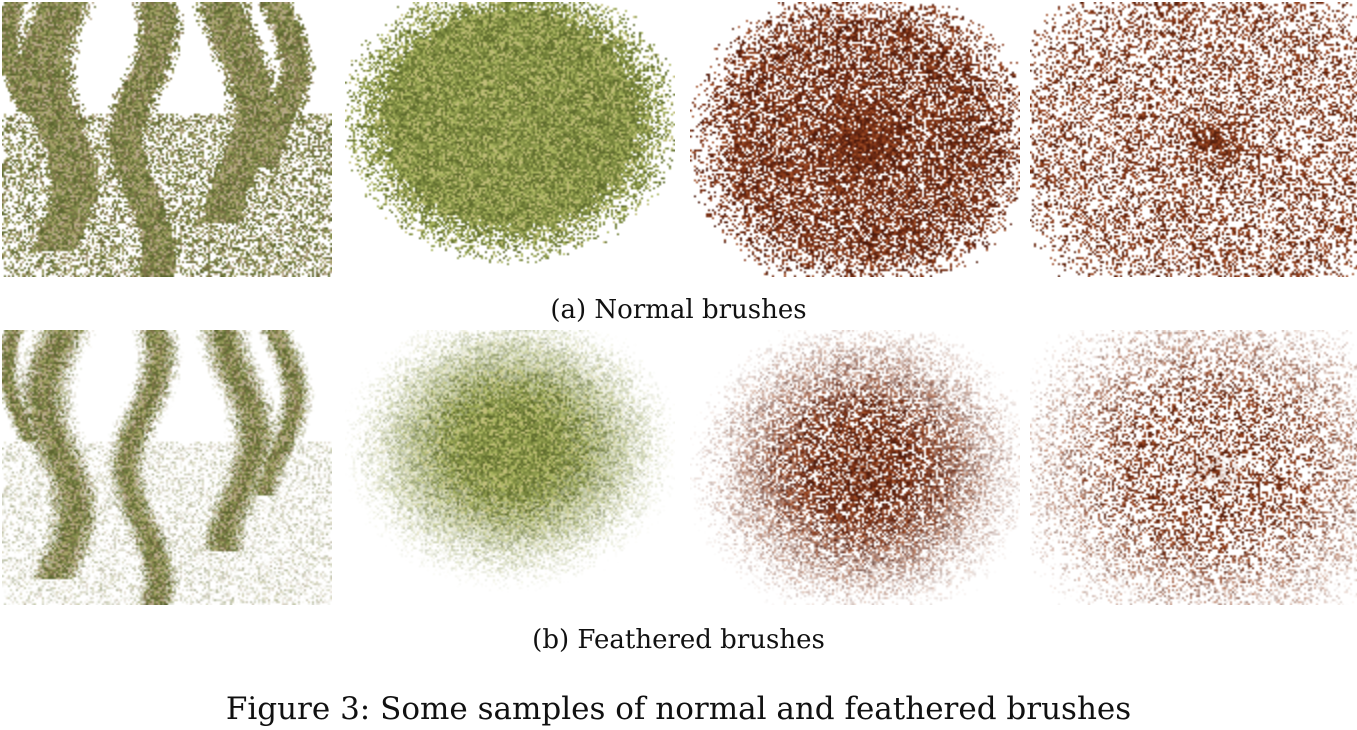  I want to click on subfigure-a-caption: (a) Normal brushes, so click(678, 310).